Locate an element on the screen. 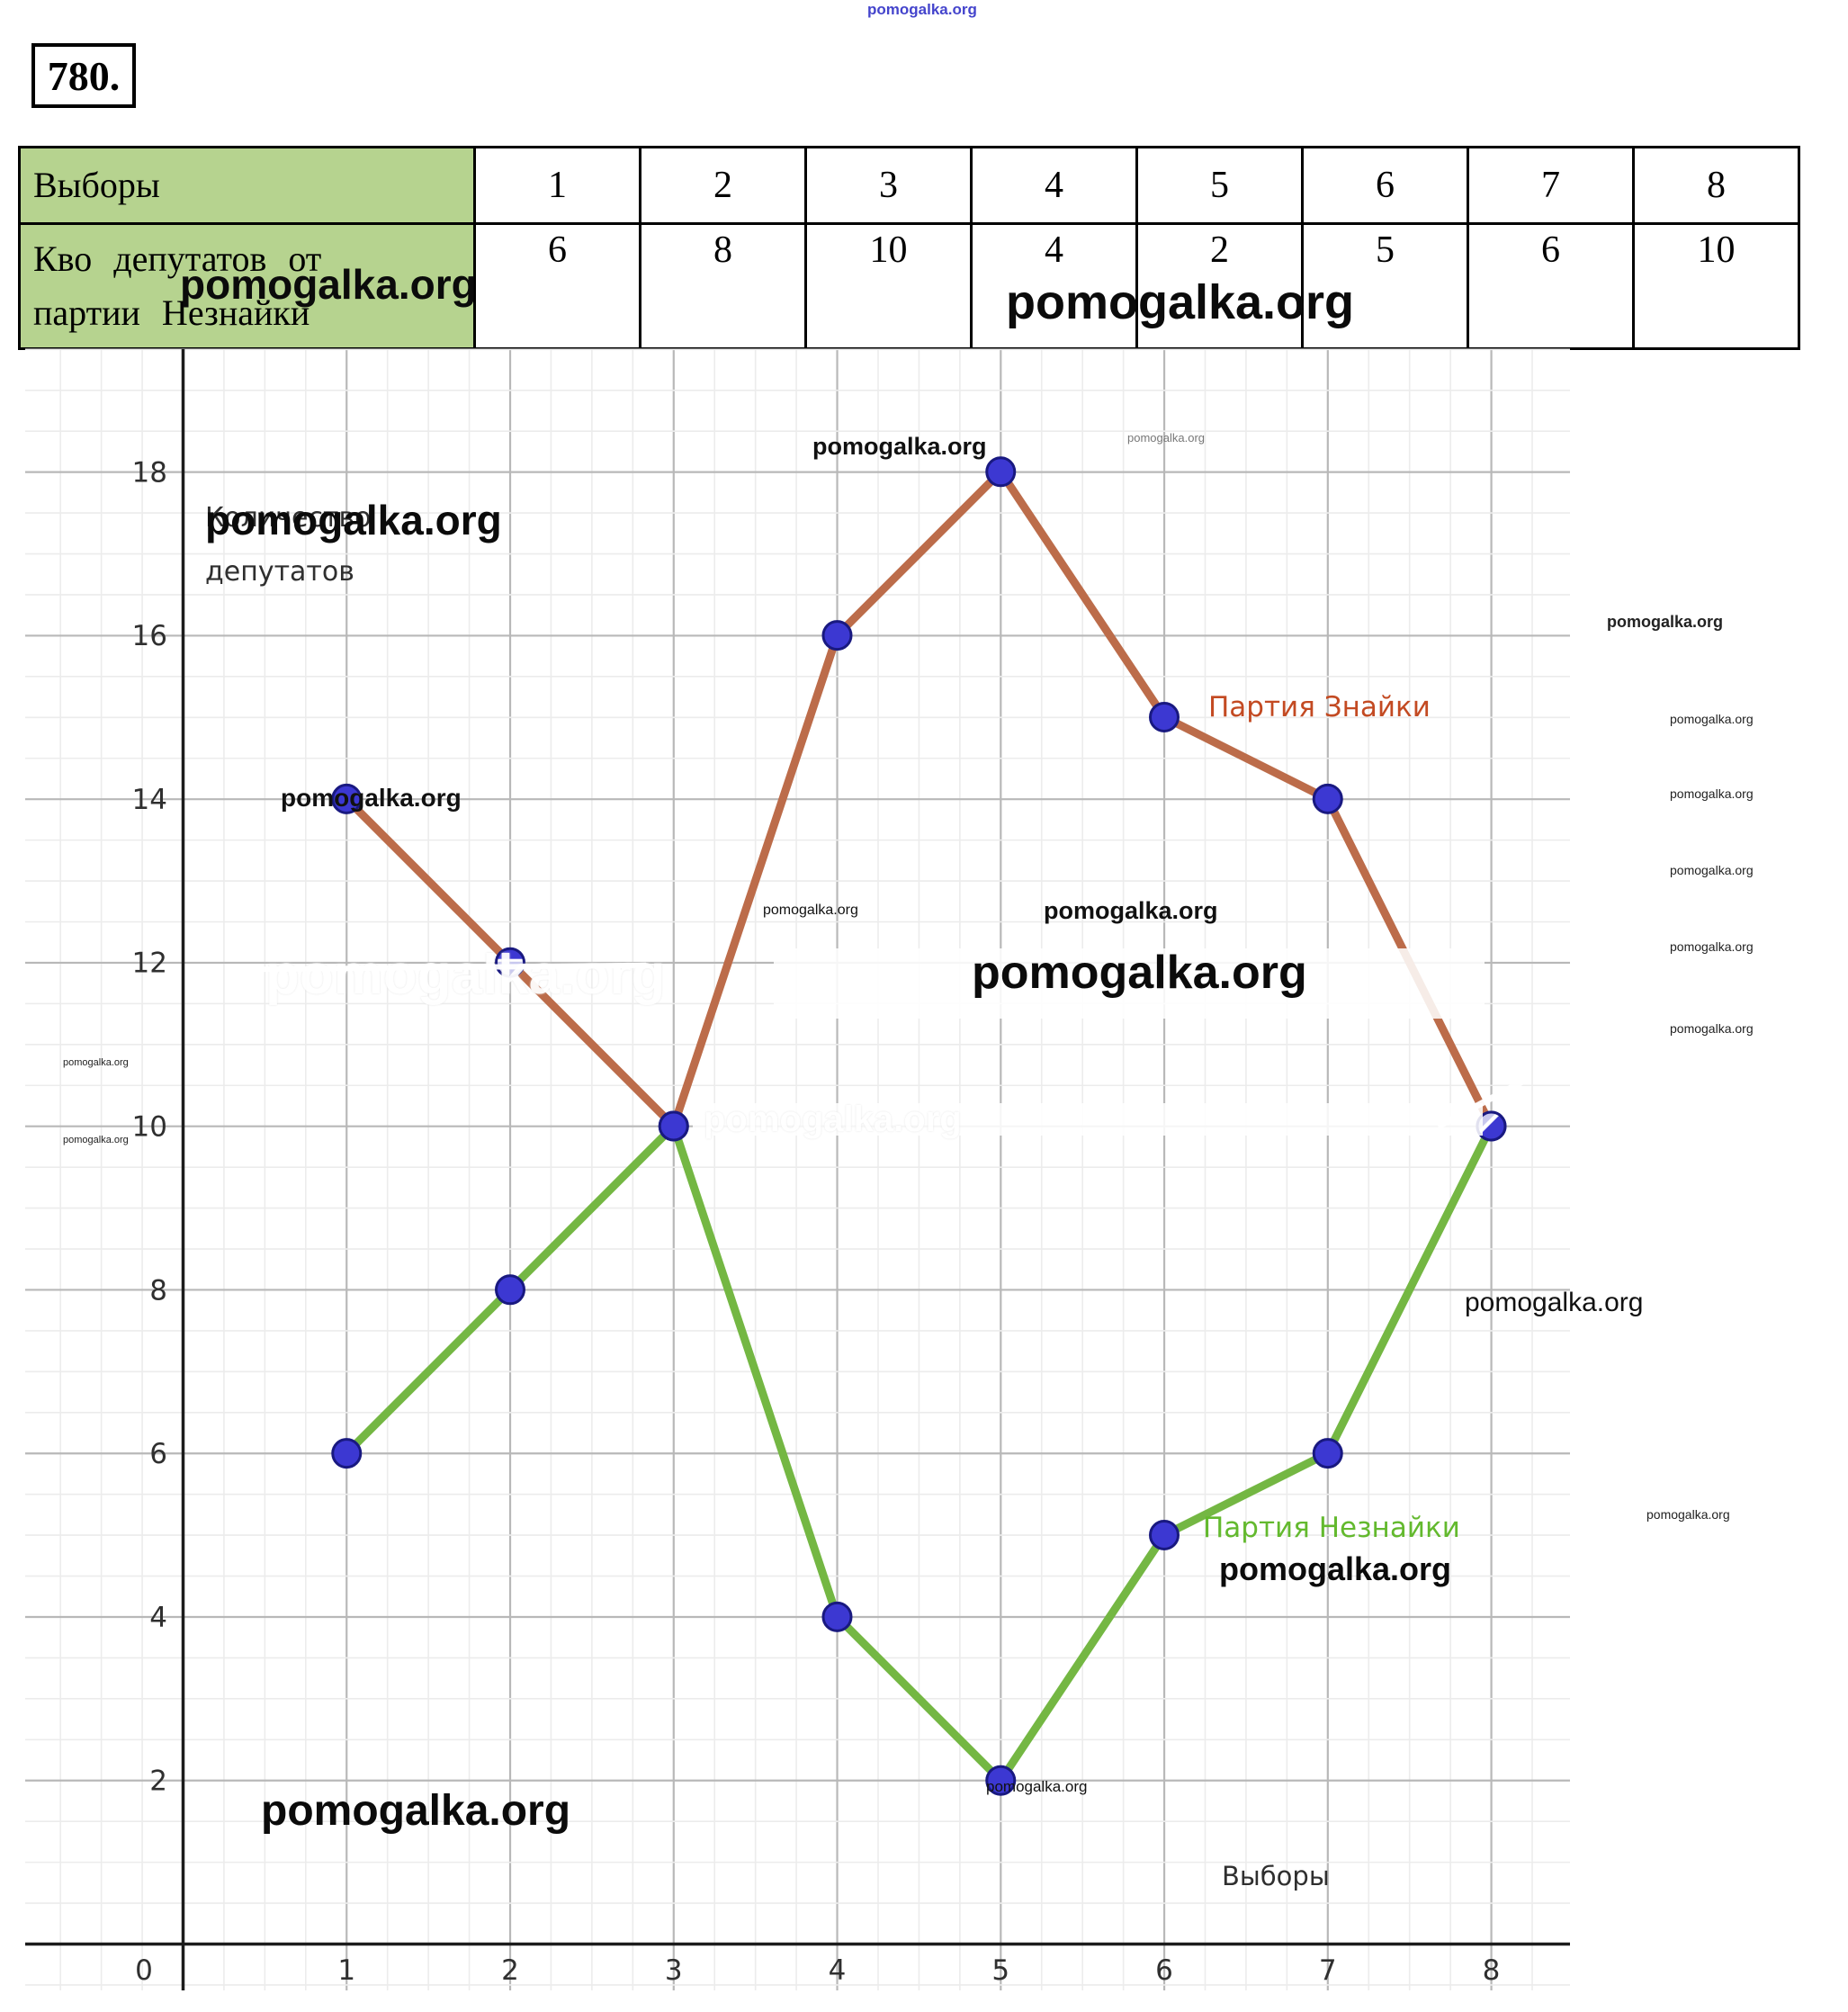 This screenshot has width=1848, height=2012. table-row-label-line1: Кво депутатов от is located at coordinates (177, 259).